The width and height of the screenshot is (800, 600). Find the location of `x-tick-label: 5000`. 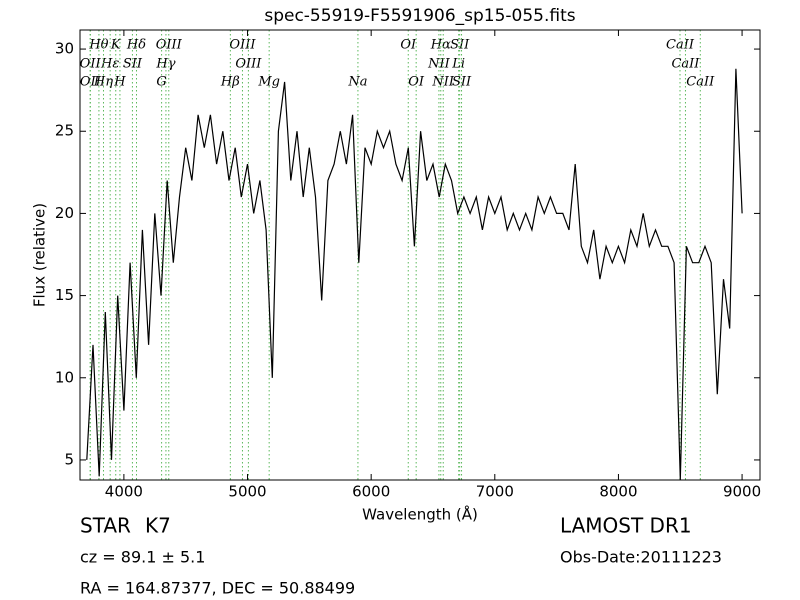

x-tick-label: 5000 is located at coordinates (247, 492).